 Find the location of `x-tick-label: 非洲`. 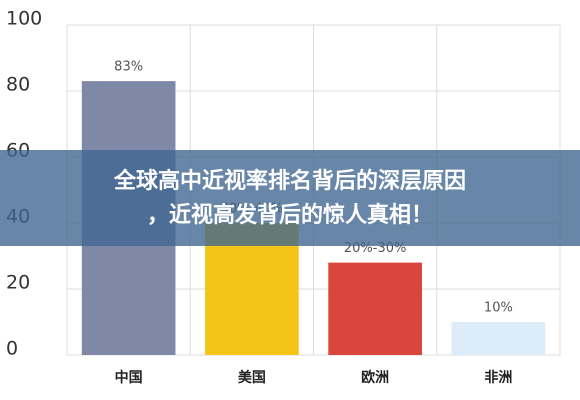

x-tick-label: 非洲 is located at coordinates (498, 377).